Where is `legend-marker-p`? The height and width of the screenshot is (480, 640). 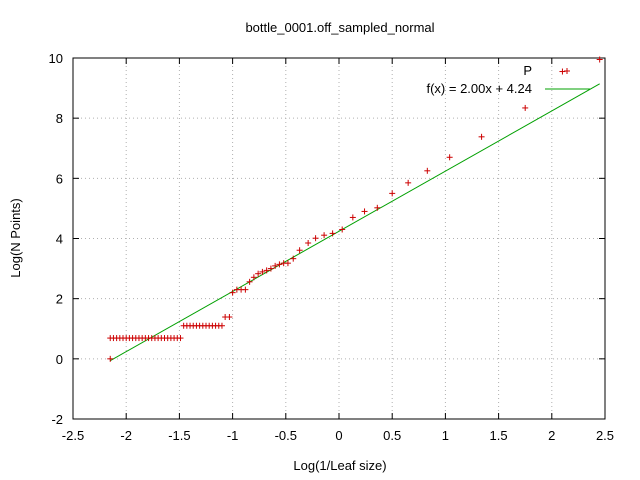
legend-marker-p is located at coordinates (567, 71).